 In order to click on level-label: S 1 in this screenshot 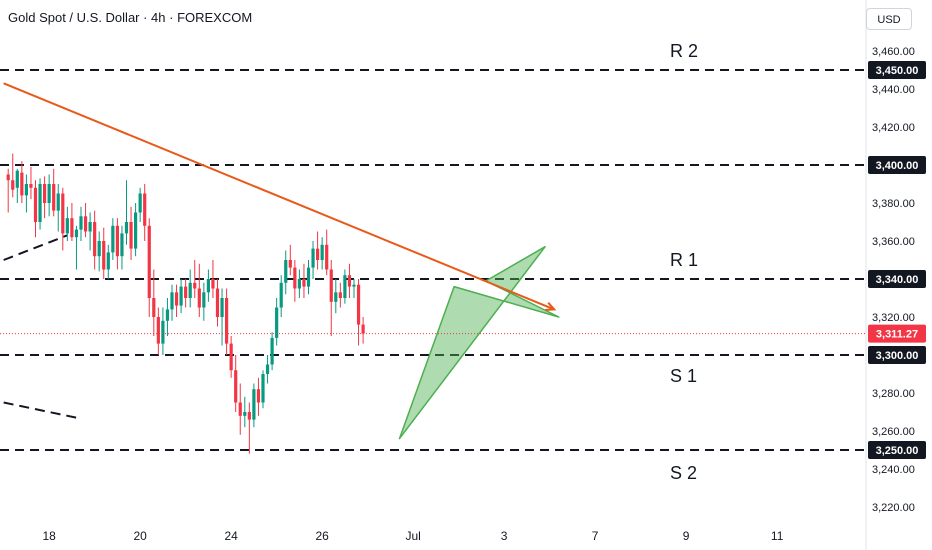, I will do `click(683, 376)`.